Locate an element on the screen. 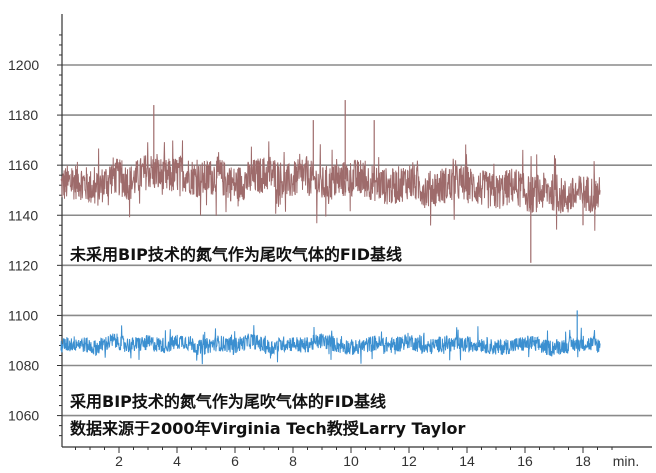 The width and height of the screenshot is (656, 473). y-tick-label-1160: 1160 is located at coordinates (23, 165).